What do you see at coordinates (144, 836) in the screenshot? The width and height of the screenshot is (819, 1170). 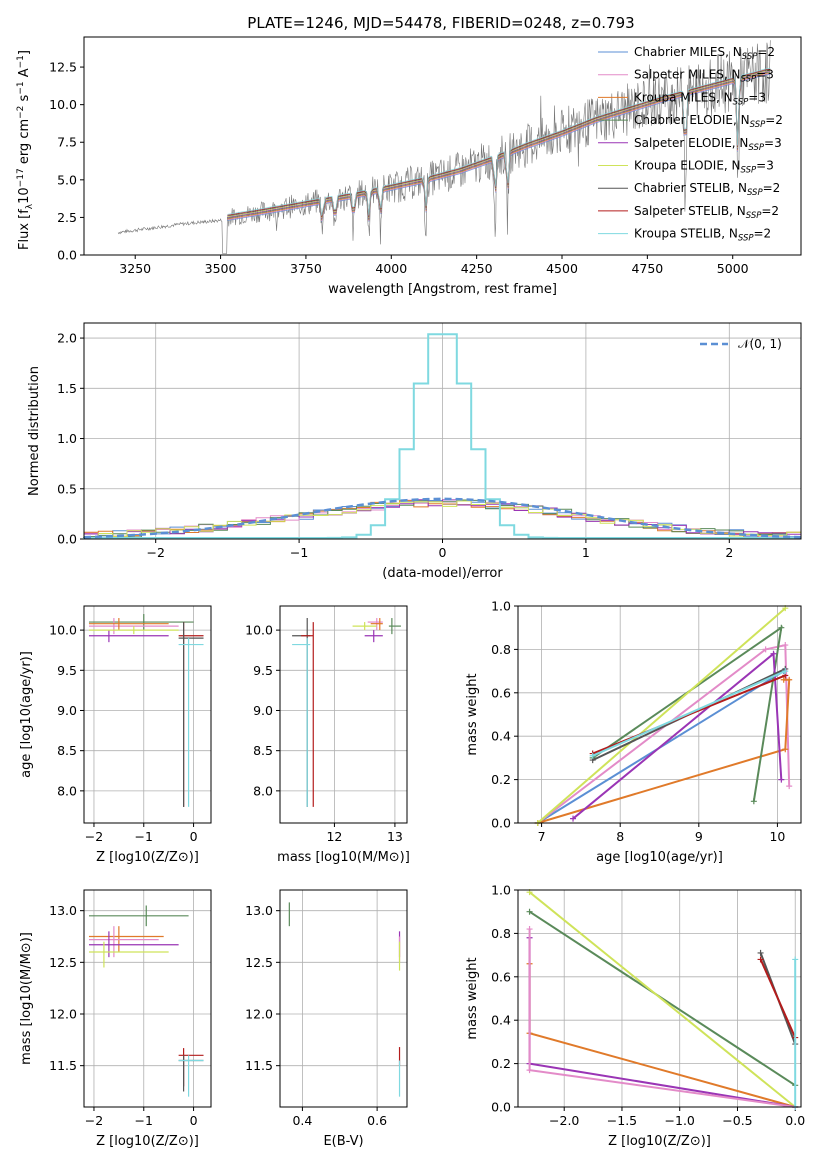 I see `age_vs_Z-xtick-label: −1` at bounding box center [144, 836].